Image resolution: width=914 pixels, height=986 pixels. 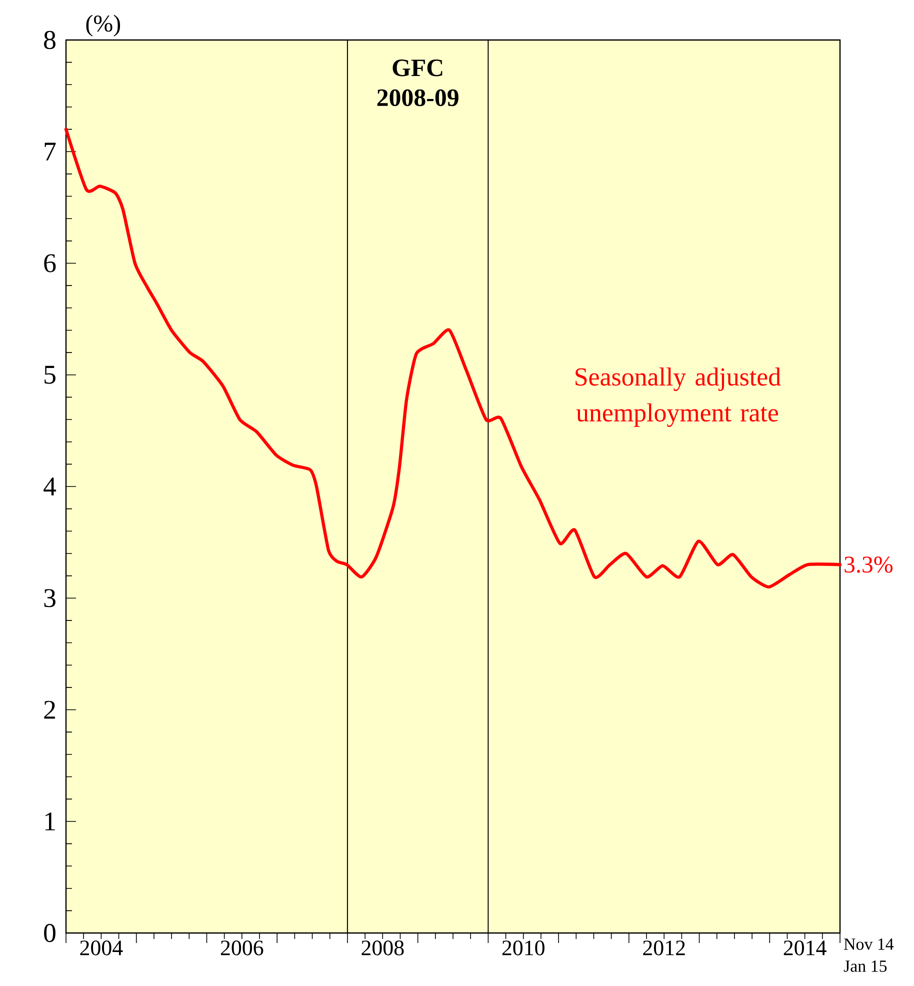 I want to click on y-tick-label: 4, so click(x=50, y=487).